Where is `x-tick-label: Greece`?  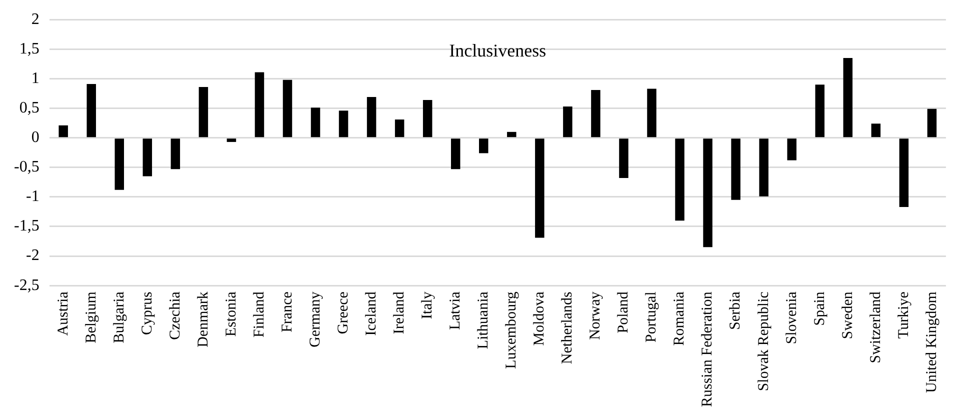
x-tick-label: Greece is located at coordinates (343, 312).